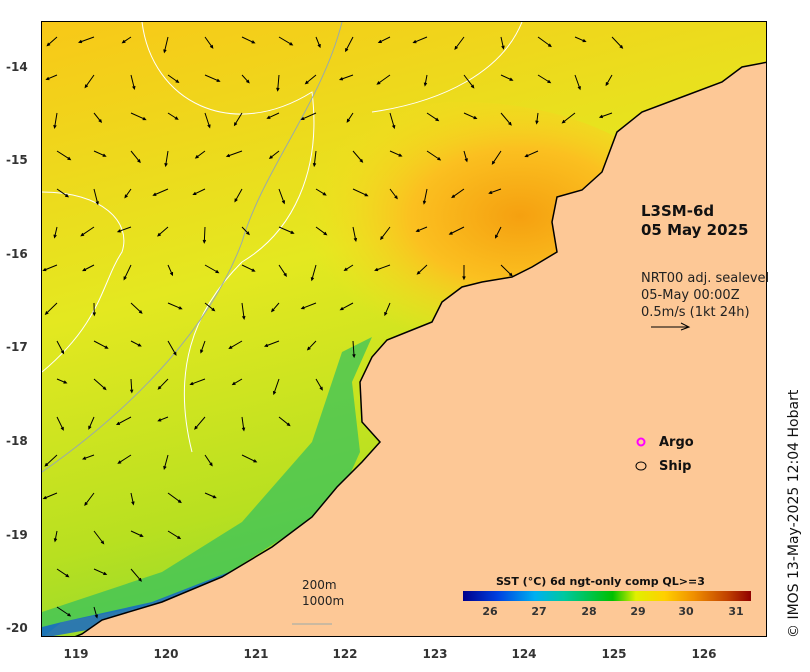 Image resolution: width=810 pixels, height=672 pixels. I want to click on sst-colorbar, so click(607, 596).